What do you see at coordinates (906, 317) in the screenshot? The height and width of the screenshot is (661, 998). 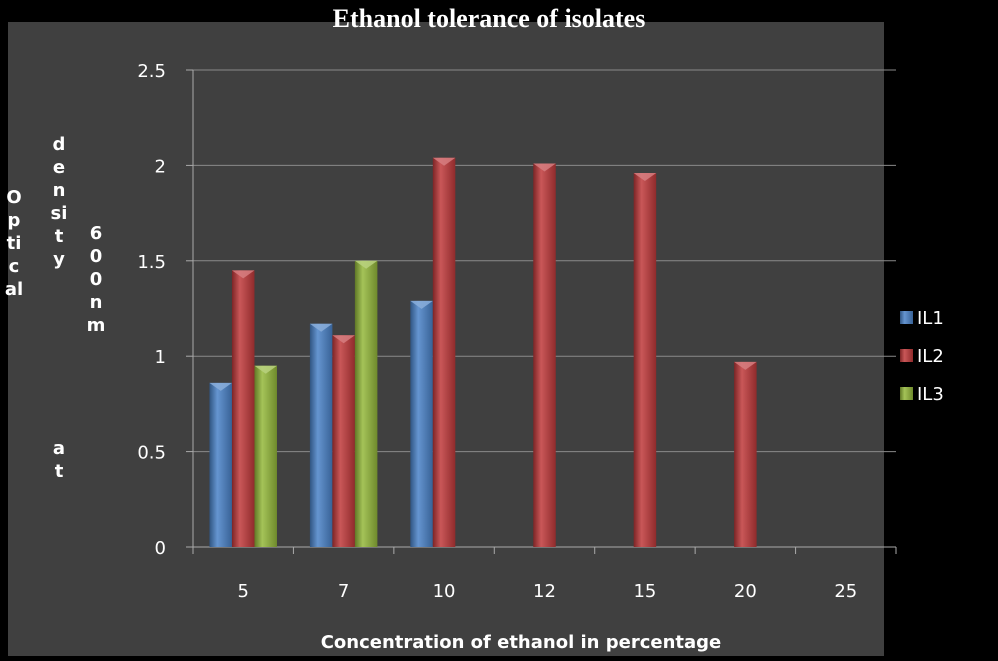 I see `legend-swatch-il1` at bounding box center [906, 317].